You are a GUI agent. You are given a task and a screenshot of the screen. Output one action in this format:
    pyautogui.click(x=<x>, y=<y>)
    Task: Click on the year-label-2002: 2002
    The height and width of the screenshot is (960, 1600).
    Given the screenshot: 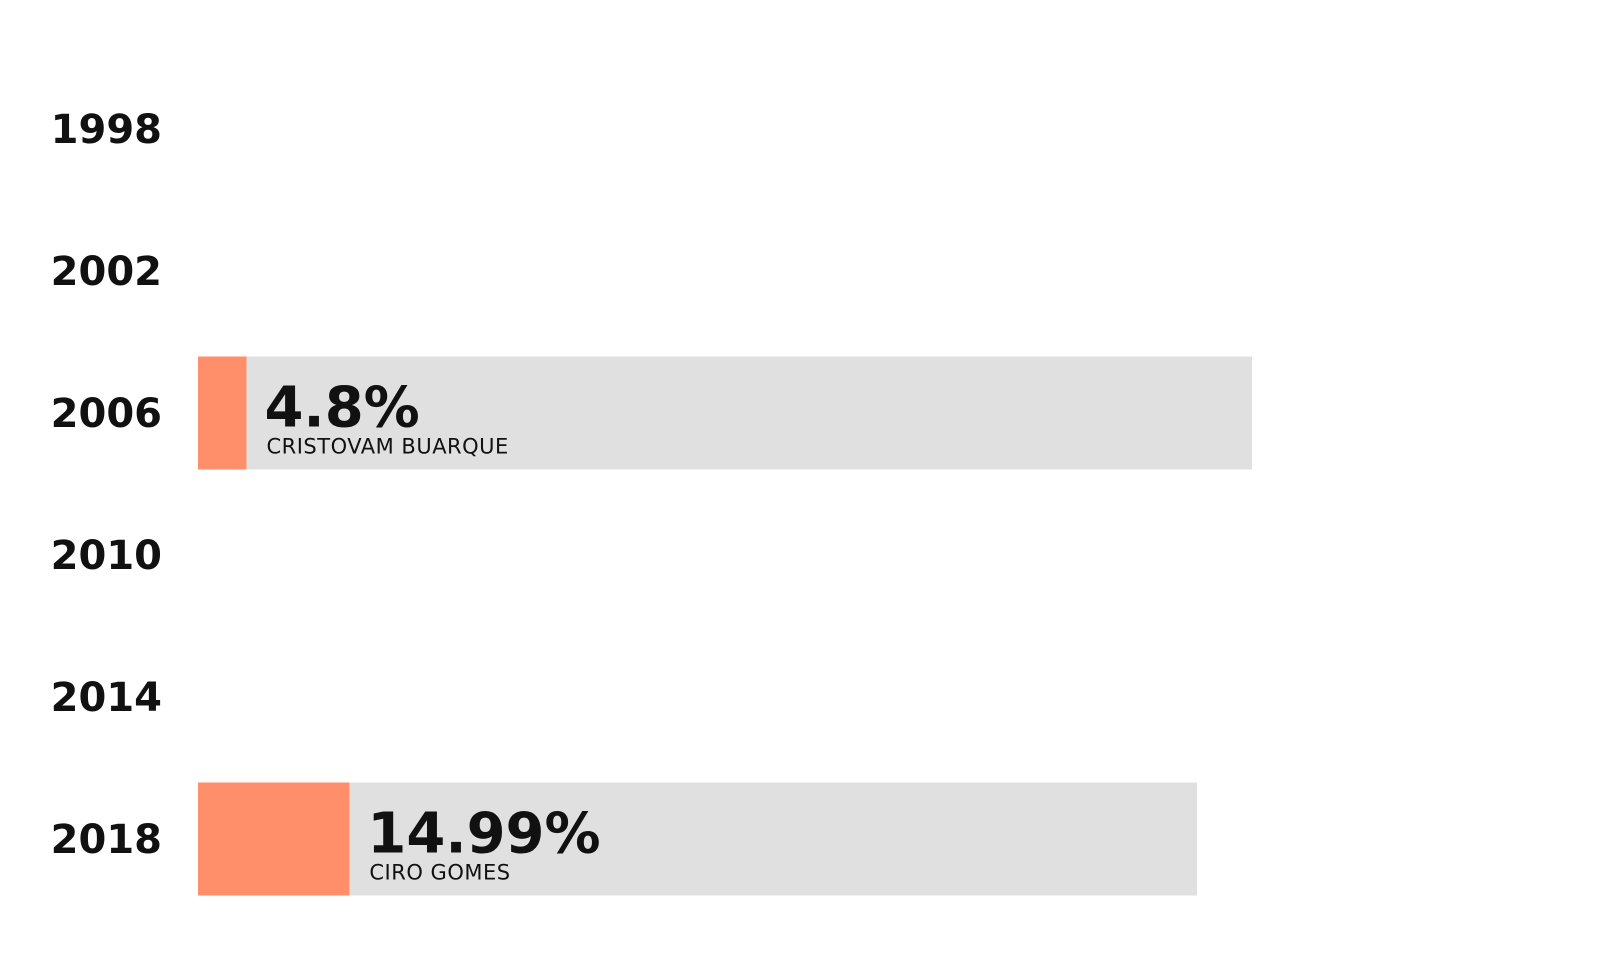 What is the action you would take?
    pyautogui.click(x=106, y=272)
    